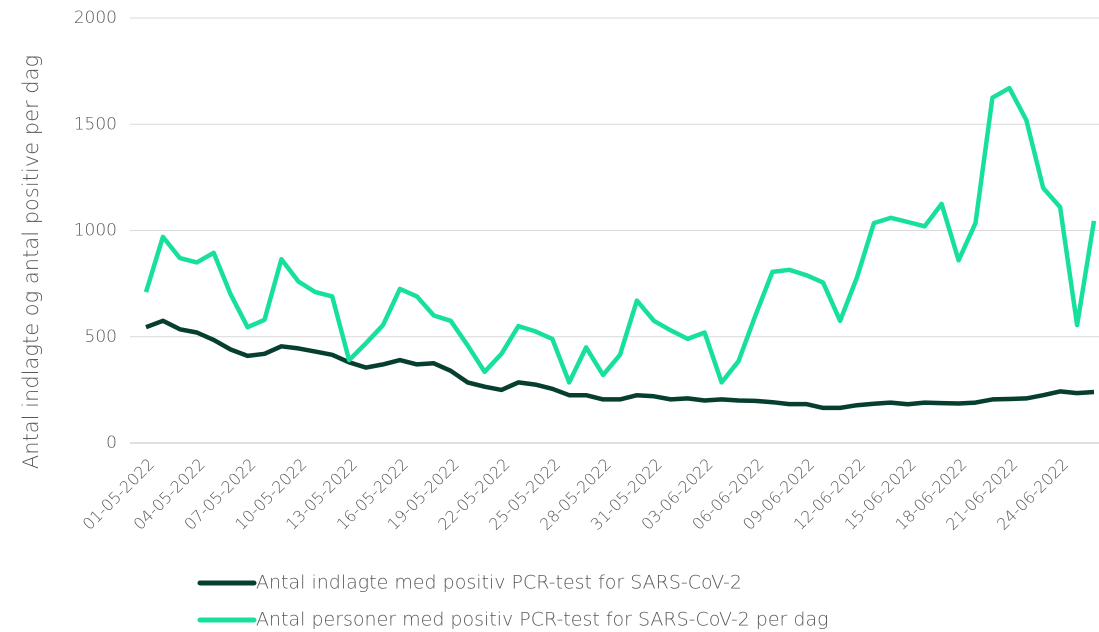  What do you see at coordinates (95, 124) in the screenshot?
I see `y-tick-label: 1500` at bounding box center [95, 124].